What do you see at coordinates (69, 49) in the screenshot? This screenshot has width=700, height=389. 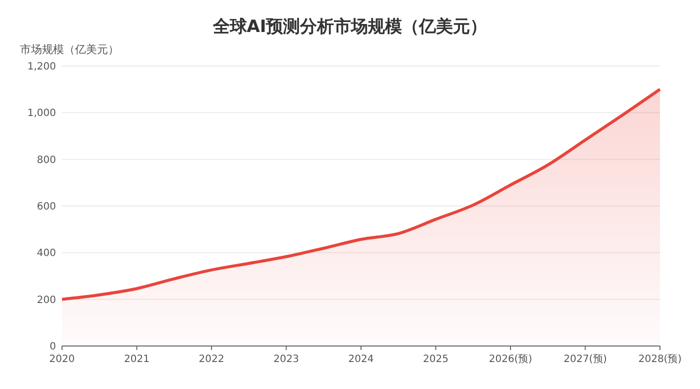 I see `y-axis-title: 市场规模（亿美元）` at bounding box center [69, 49].